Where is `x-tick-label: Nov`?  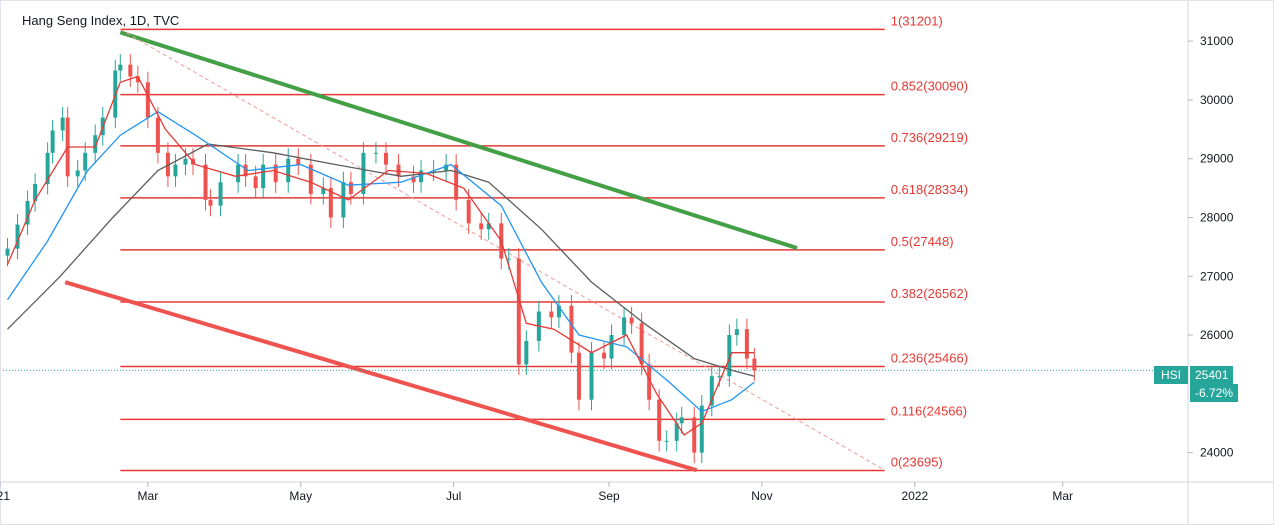 x-tick-label: Nov is located at coordinates (761, 496).